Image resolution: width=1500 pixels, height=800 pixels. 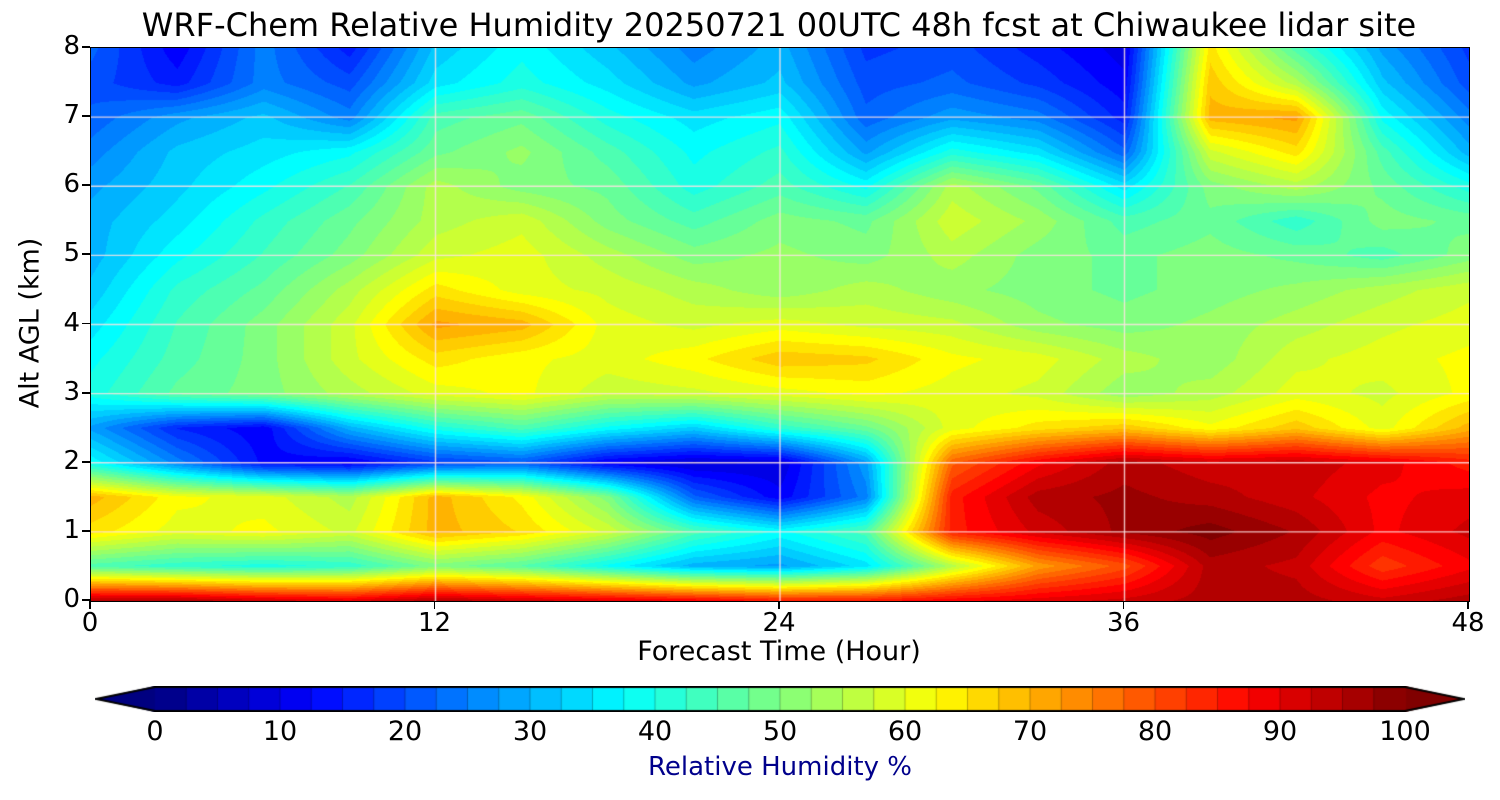 What do you see at coordinates (71, 322) in the screenshot?
I see `y-tick-label: 4` at bounding box center [71, 322].